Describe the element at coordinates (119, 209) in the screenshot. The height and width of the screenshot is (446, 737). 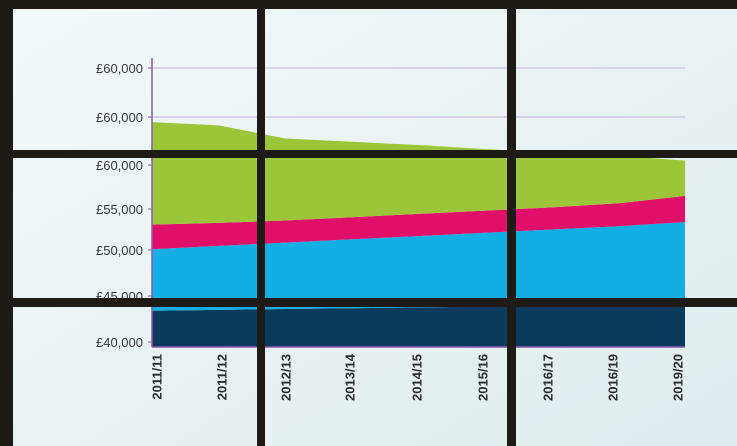
I see `y-tick-label: £55,000` at that location.